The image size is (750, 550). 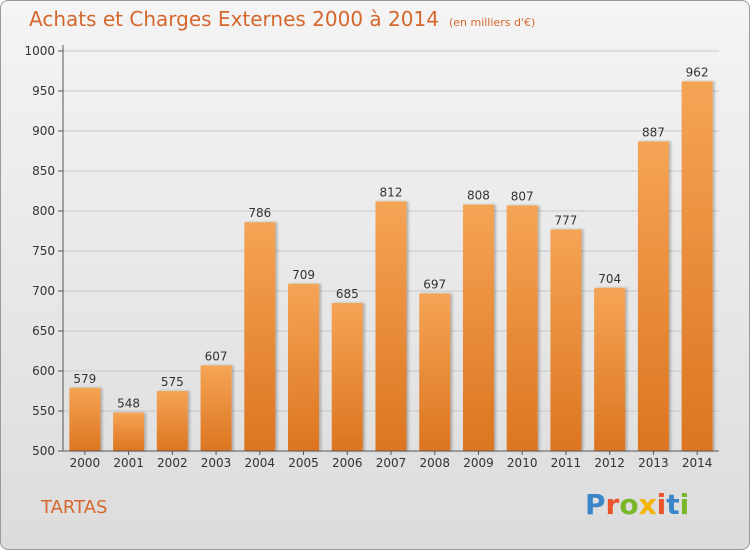 I want to click on x-tick-label: 2005, so click(x=303, y=463).